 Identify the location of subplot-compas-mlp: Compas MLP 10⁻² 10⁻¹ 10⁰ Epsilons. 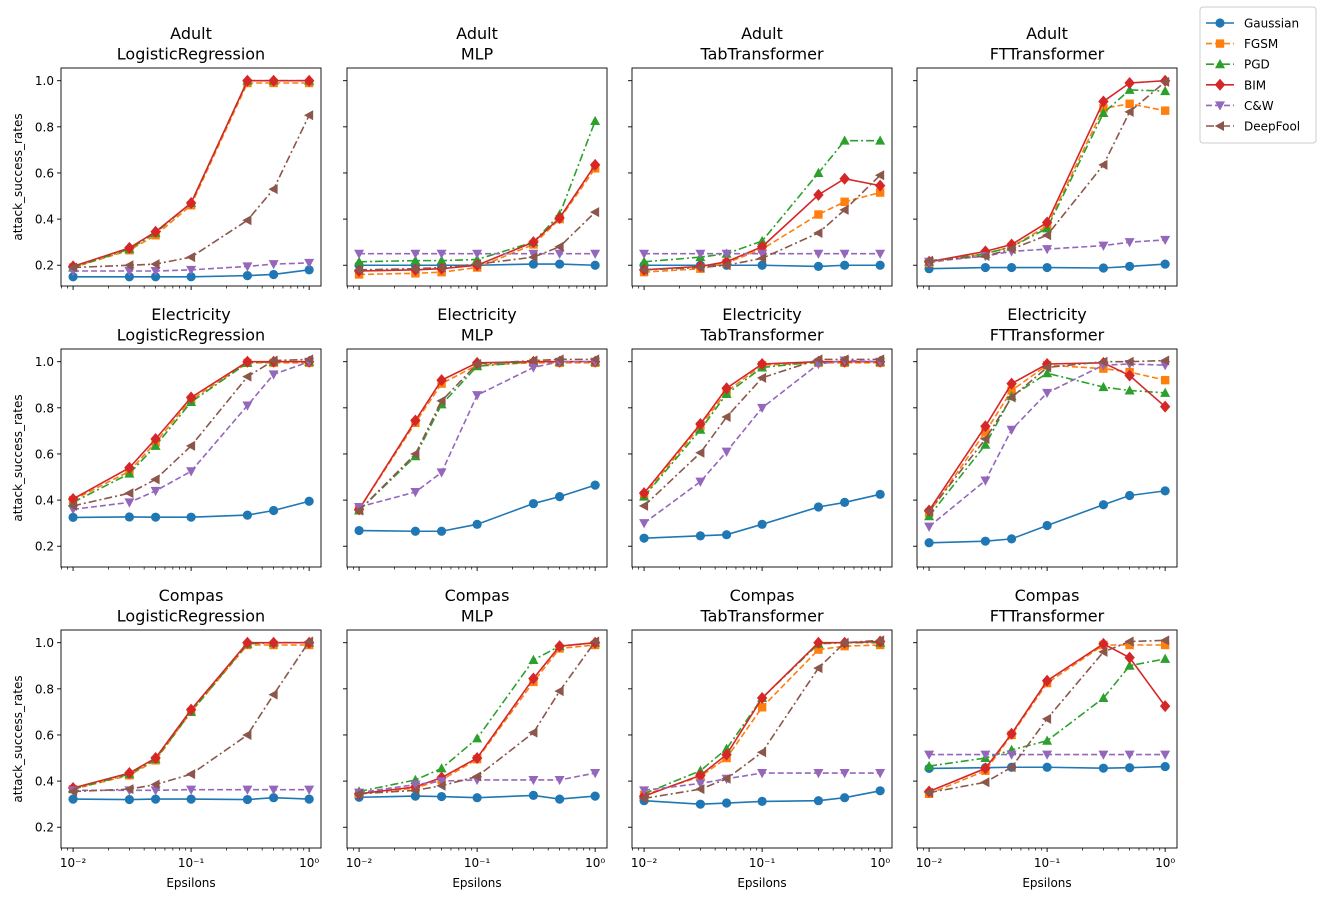
(475, 738).